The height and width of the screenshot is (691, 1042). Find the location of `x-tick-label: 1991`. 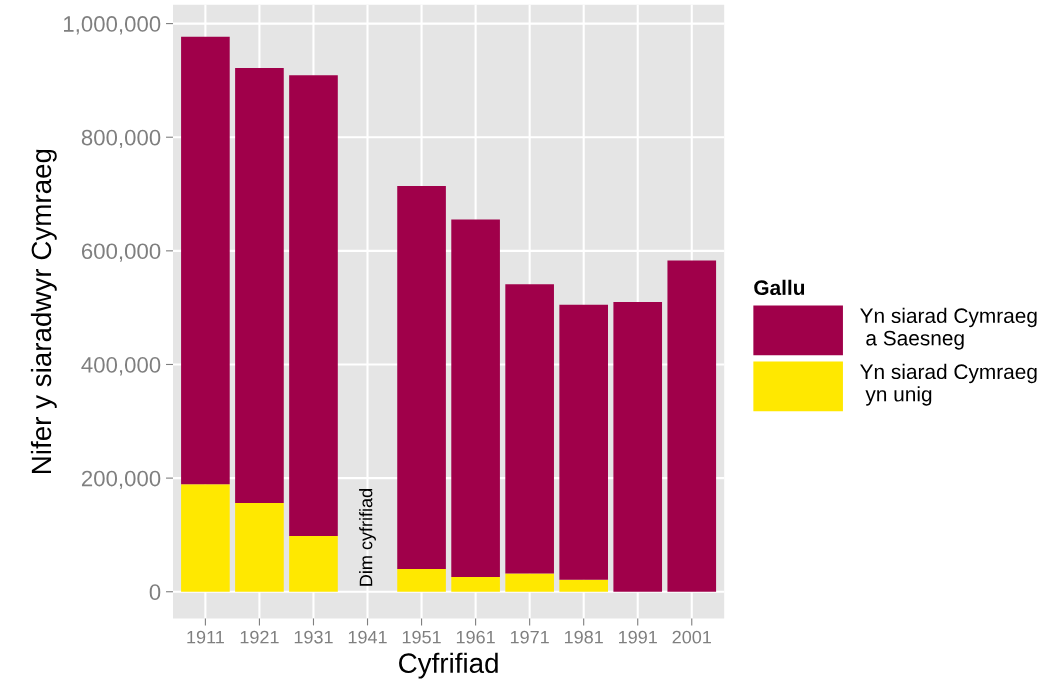

x-tick-label: 1991 is located at coordinates (638, 637).